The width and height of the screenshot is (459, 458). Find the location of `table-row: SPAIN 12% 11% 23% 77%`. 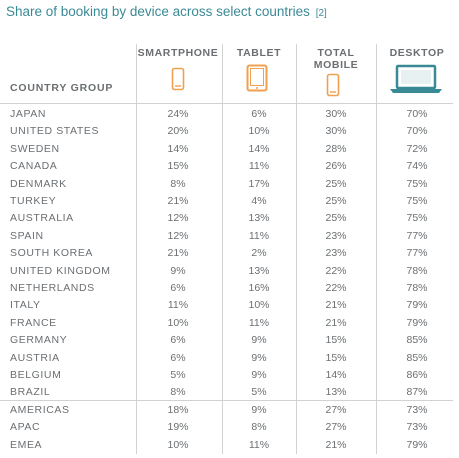

table-row: SPAIN 12% 11% 23% 77% is located at coordinates (229, 238).